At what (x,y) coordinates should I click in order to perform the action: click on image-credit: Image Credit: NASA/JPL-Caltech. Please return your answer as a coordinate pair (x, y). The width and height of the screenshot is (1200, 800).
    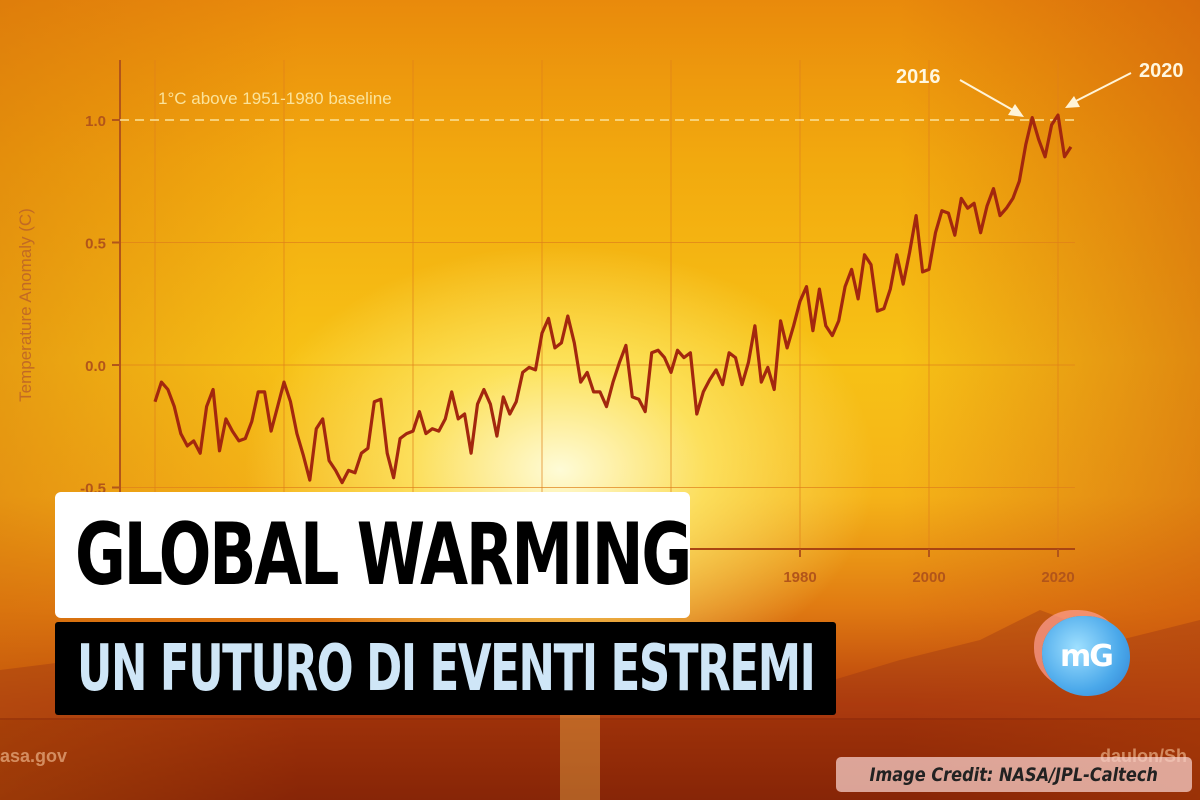
    Looking at the image, I should click on (1014, 774).